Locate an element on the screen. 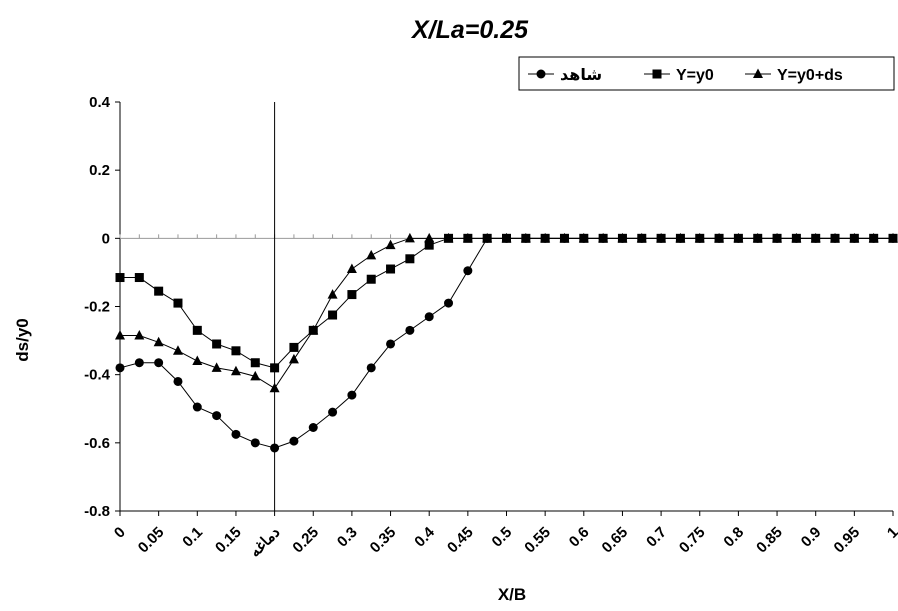 The width and height of the screenshot is (898, 611). y-tick-label: -0.6 is located at coordinates (97, 443).